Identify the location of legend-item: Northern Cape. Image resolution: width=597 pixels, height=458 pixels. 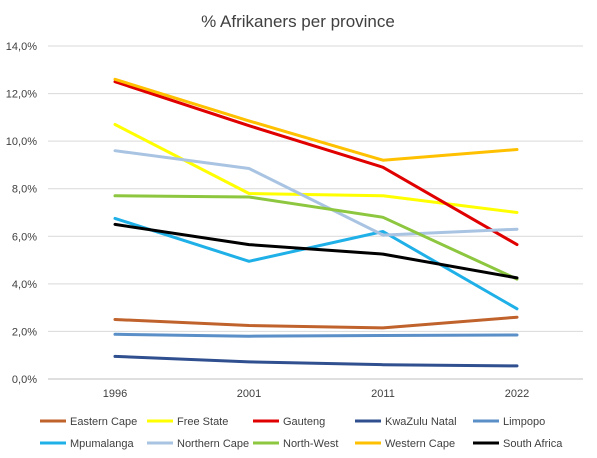
(198, 444).